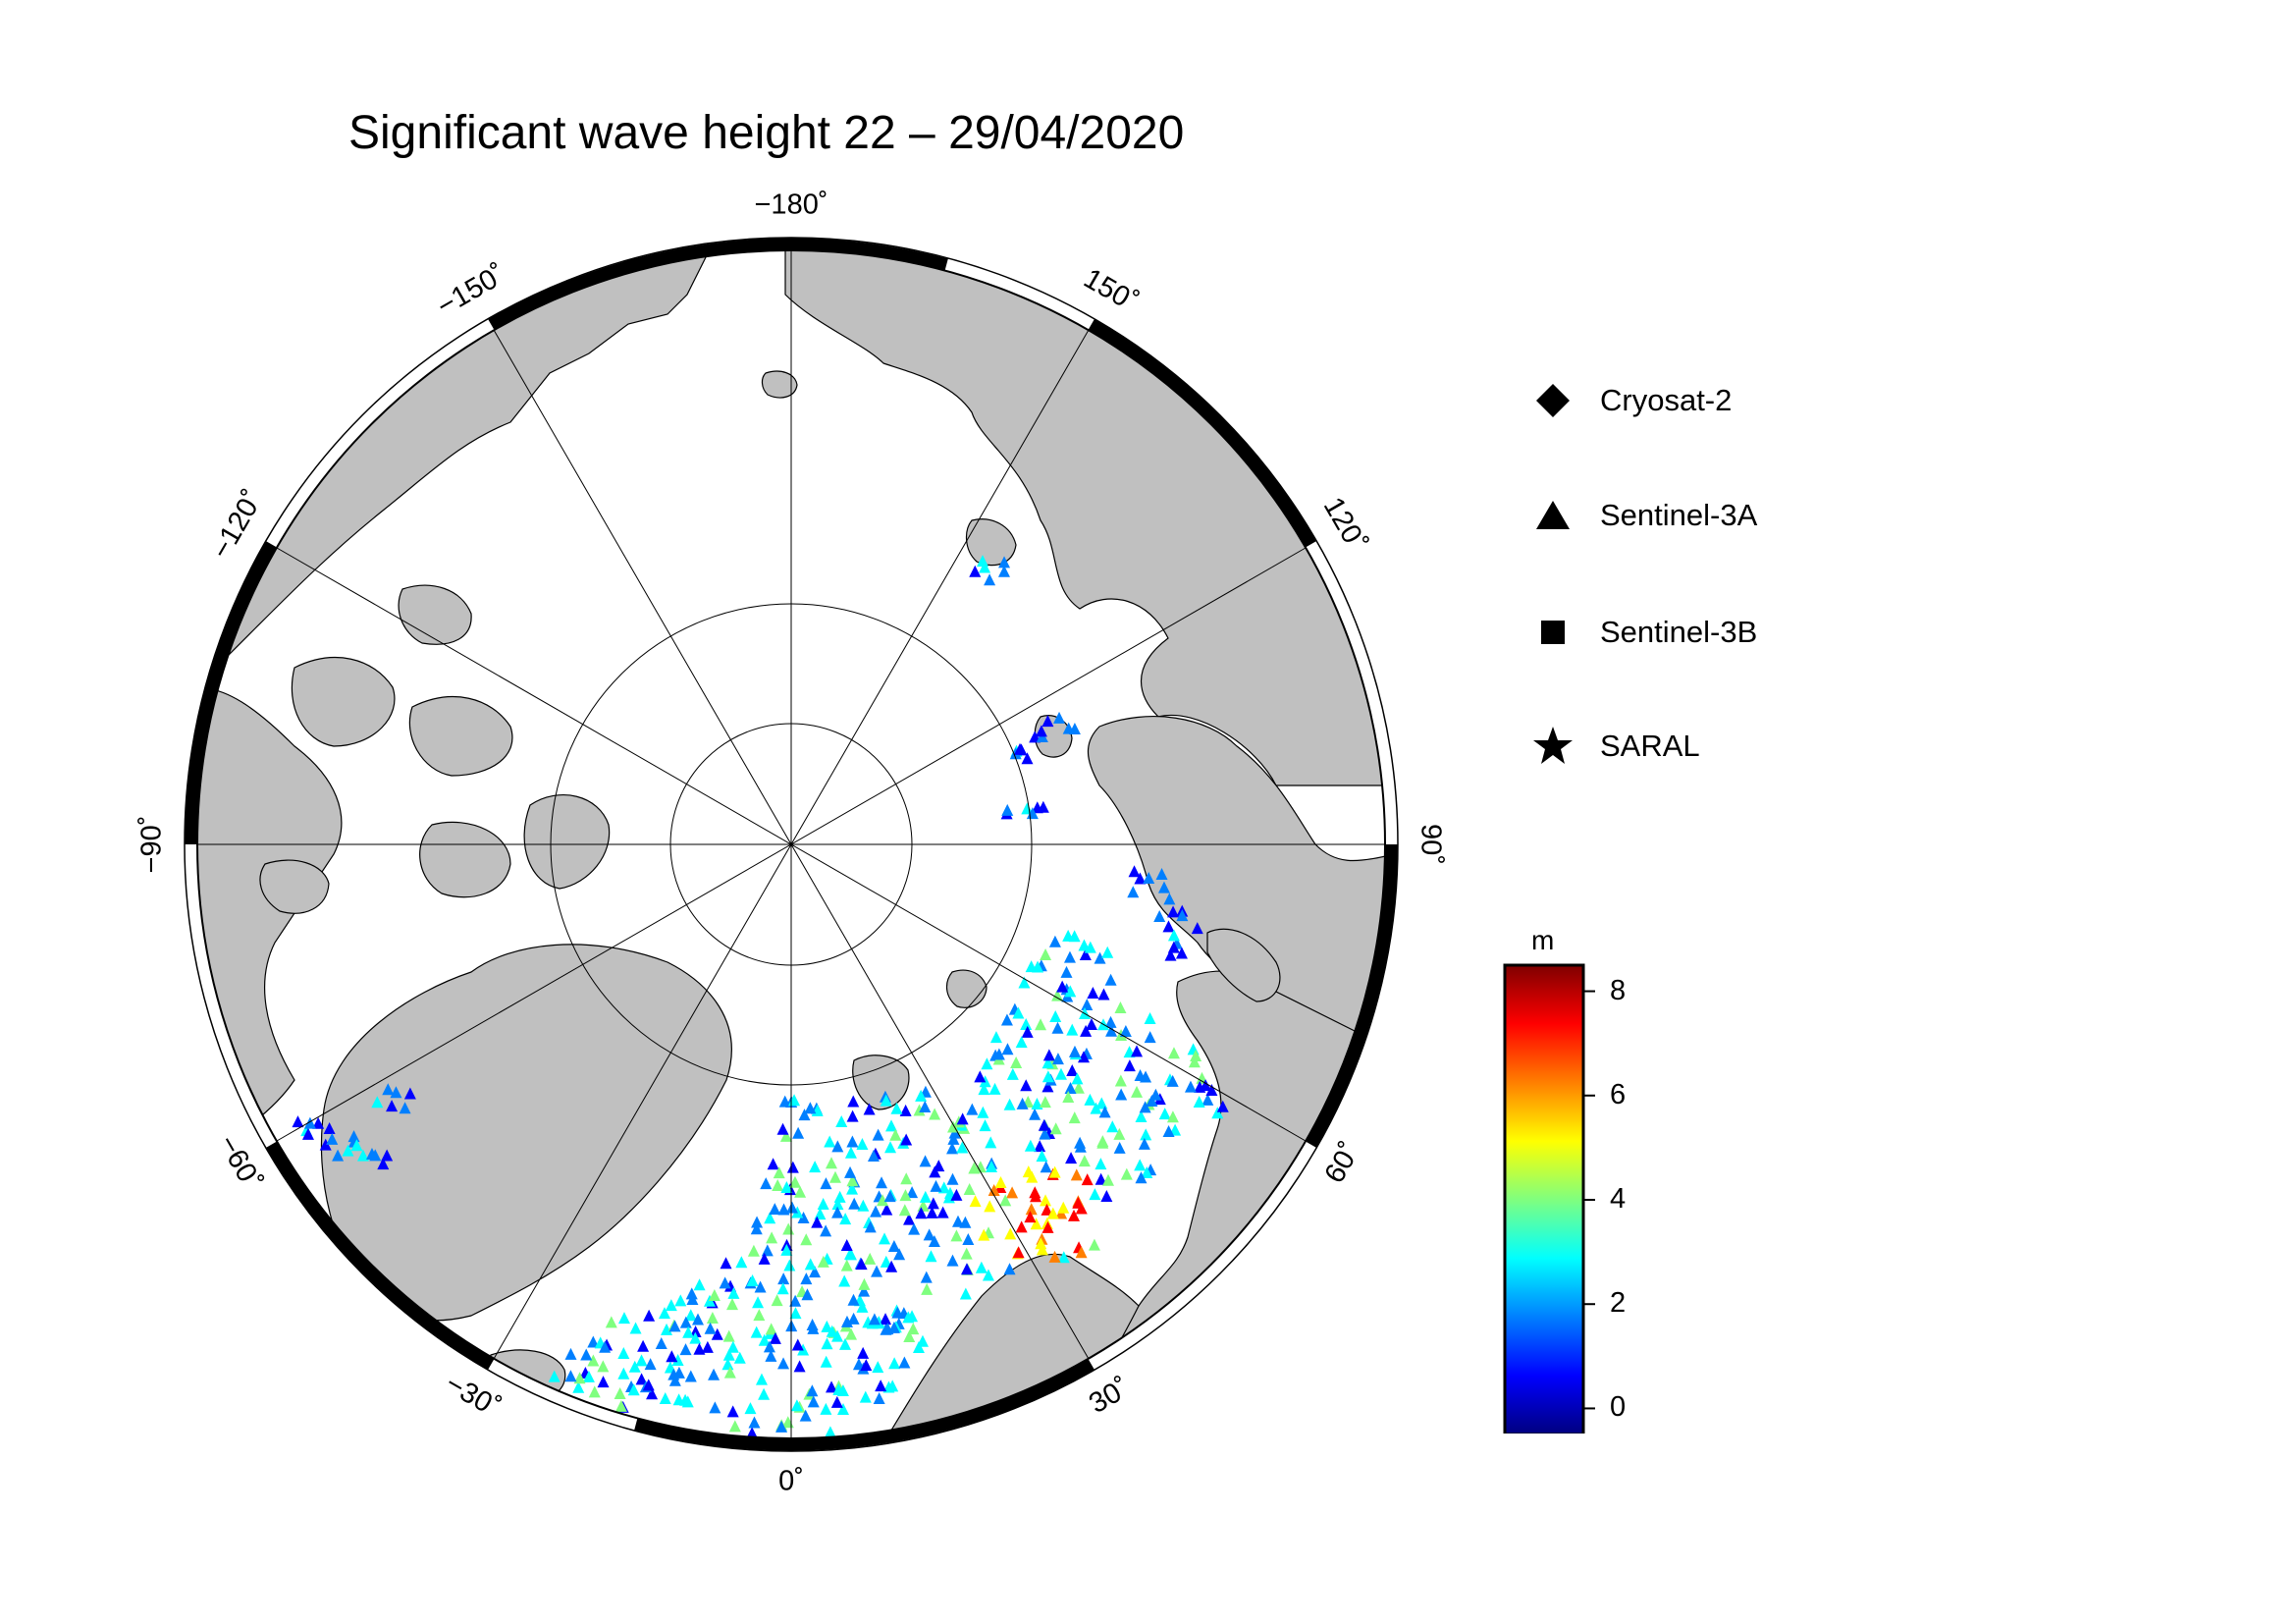 This screenshot has height=1623, width=2296. What do you see at coordinates (791, 205) in the screenshot?
I see `longitude-label: −180˚` at bounding box center [791, 205].